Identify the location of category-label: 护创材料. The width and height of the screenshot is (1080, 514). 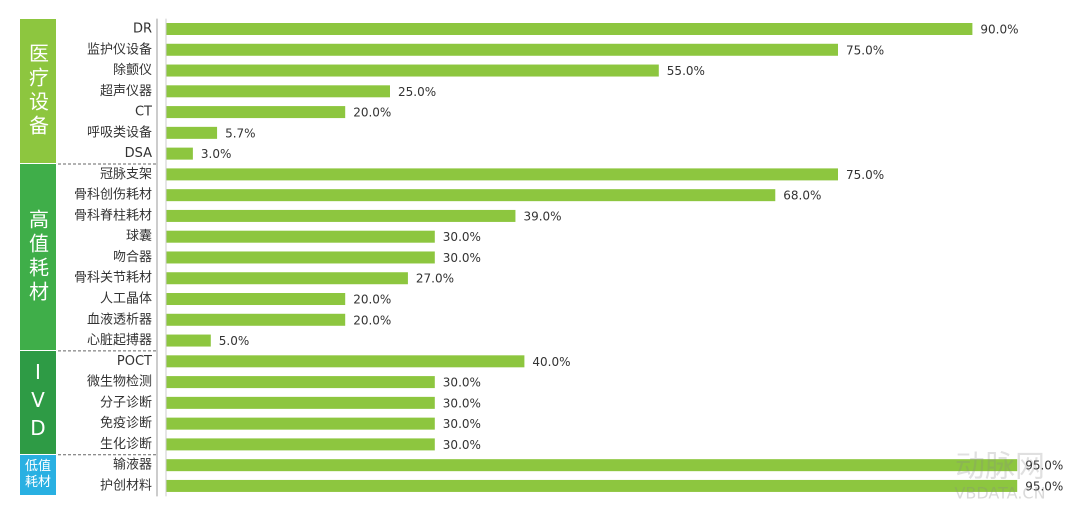
(126, 485).